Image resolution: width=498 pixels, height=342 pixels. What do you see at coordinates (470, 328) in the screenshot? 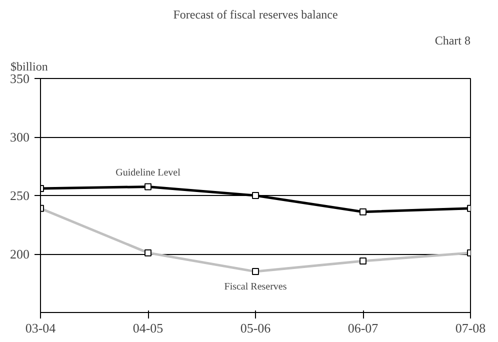
I see `x-tick-label: 07-08` at bounding box center [470, 328].